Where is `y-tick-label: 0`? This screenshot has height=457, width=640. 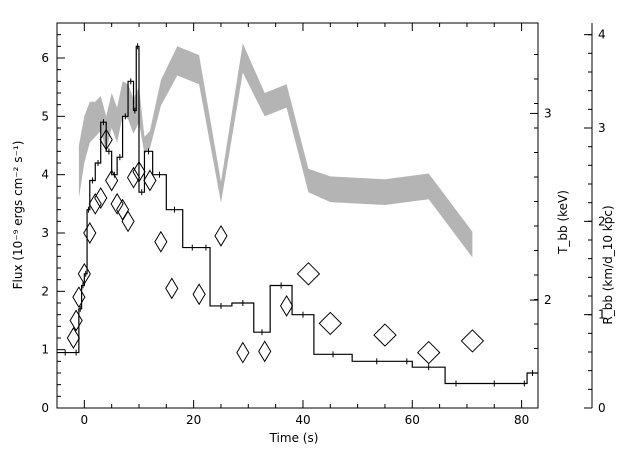
y-tick-label: 0 is located at coordinates (45, 408).